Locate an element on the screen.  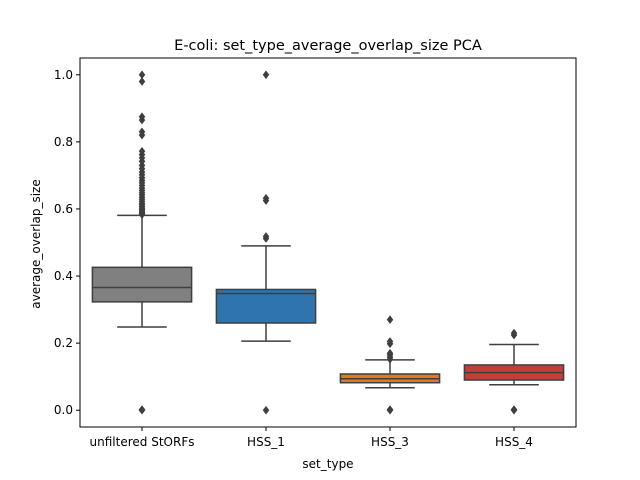
y-tick-label: 0.6 is located at coordinates (63, 209).